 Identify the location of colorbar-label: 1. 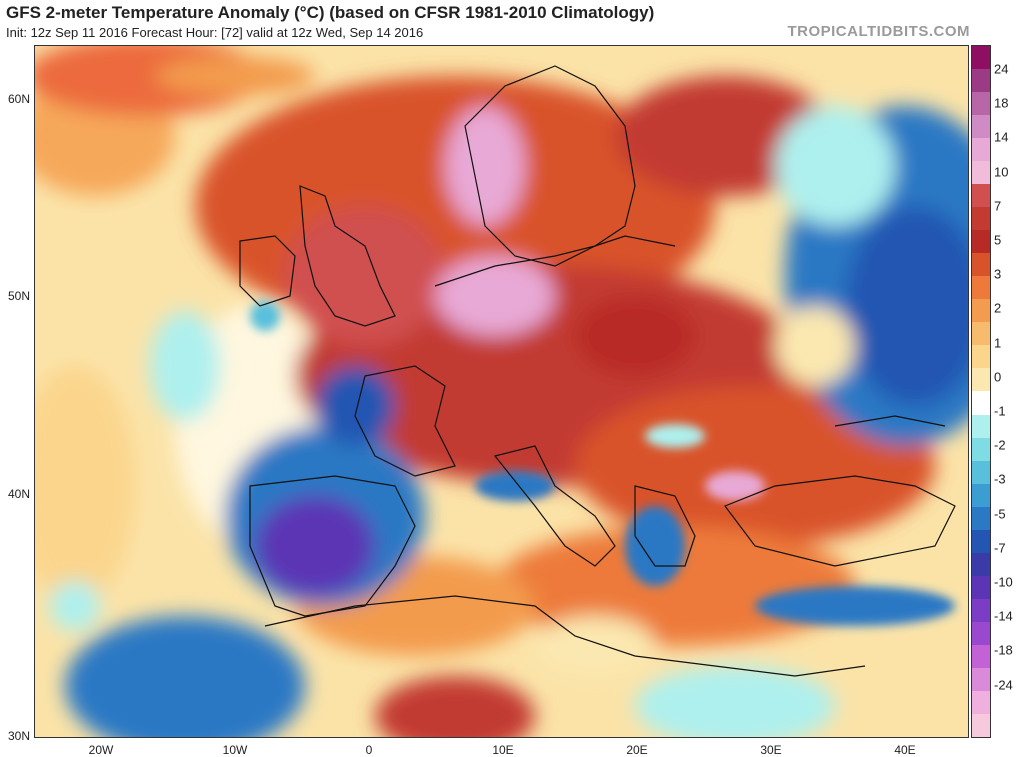
(998, 343).